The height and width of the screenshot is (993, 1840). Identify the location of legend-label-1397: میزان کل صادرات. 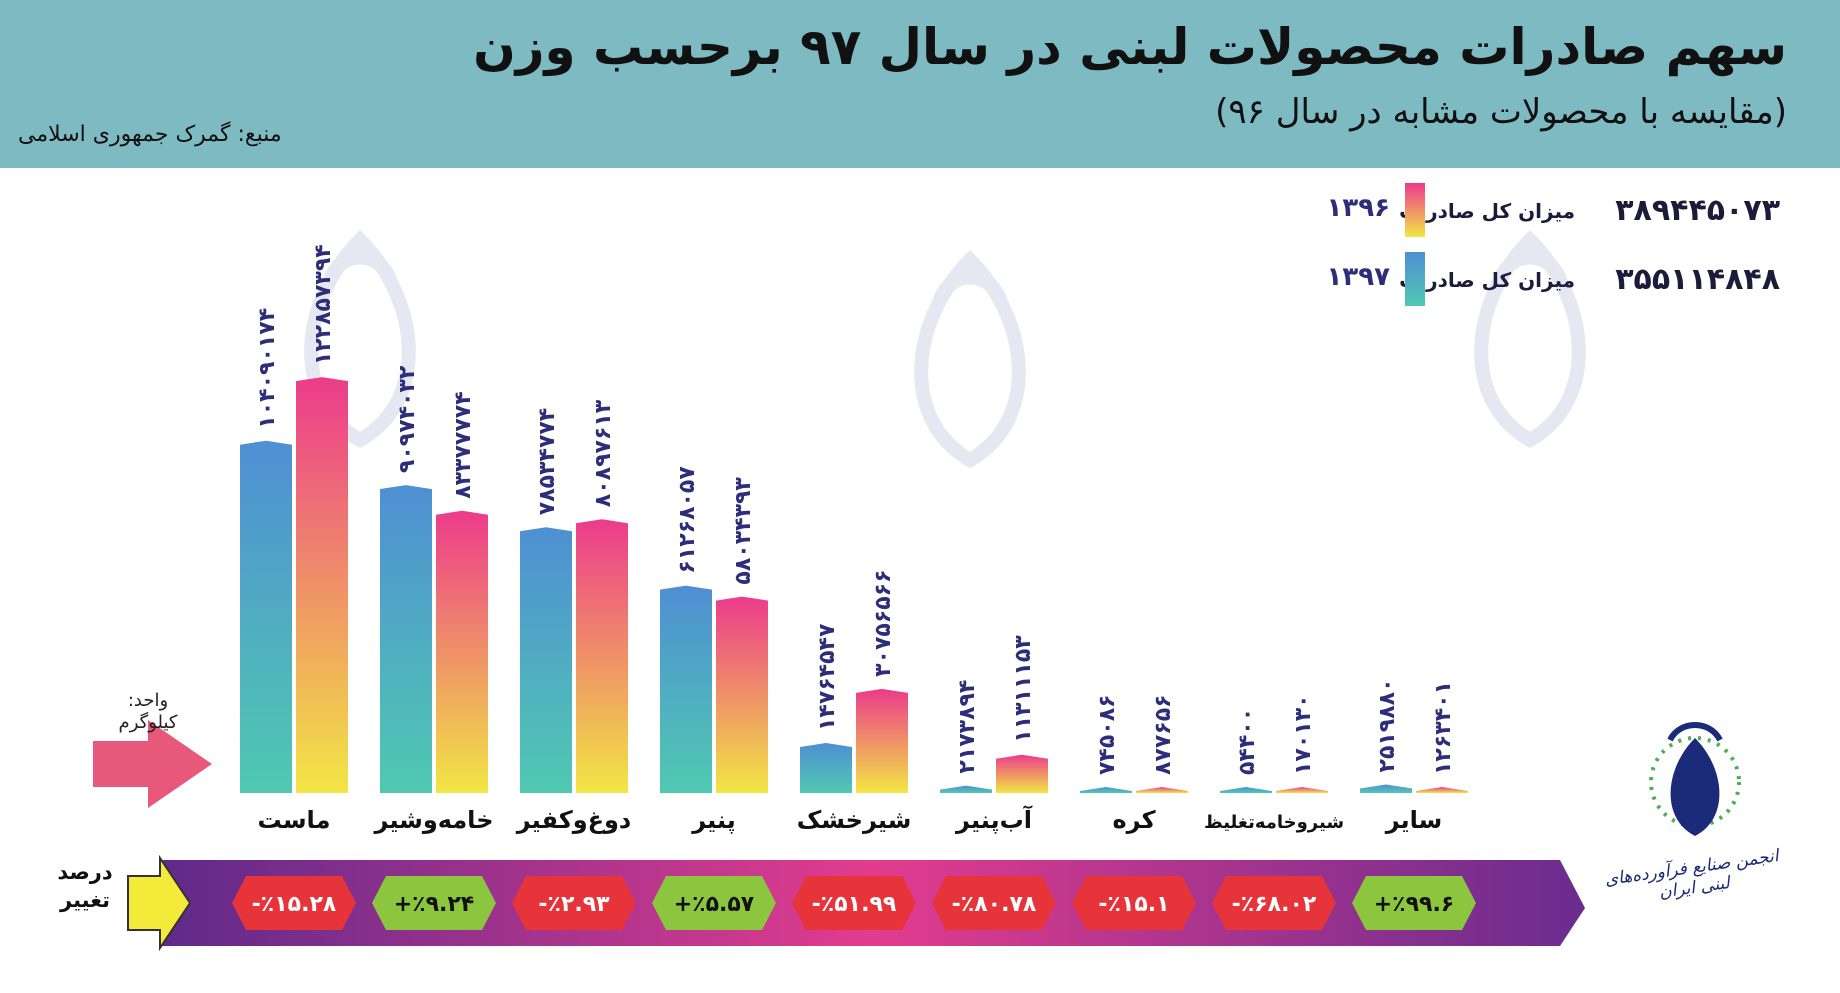
(1487, 280).